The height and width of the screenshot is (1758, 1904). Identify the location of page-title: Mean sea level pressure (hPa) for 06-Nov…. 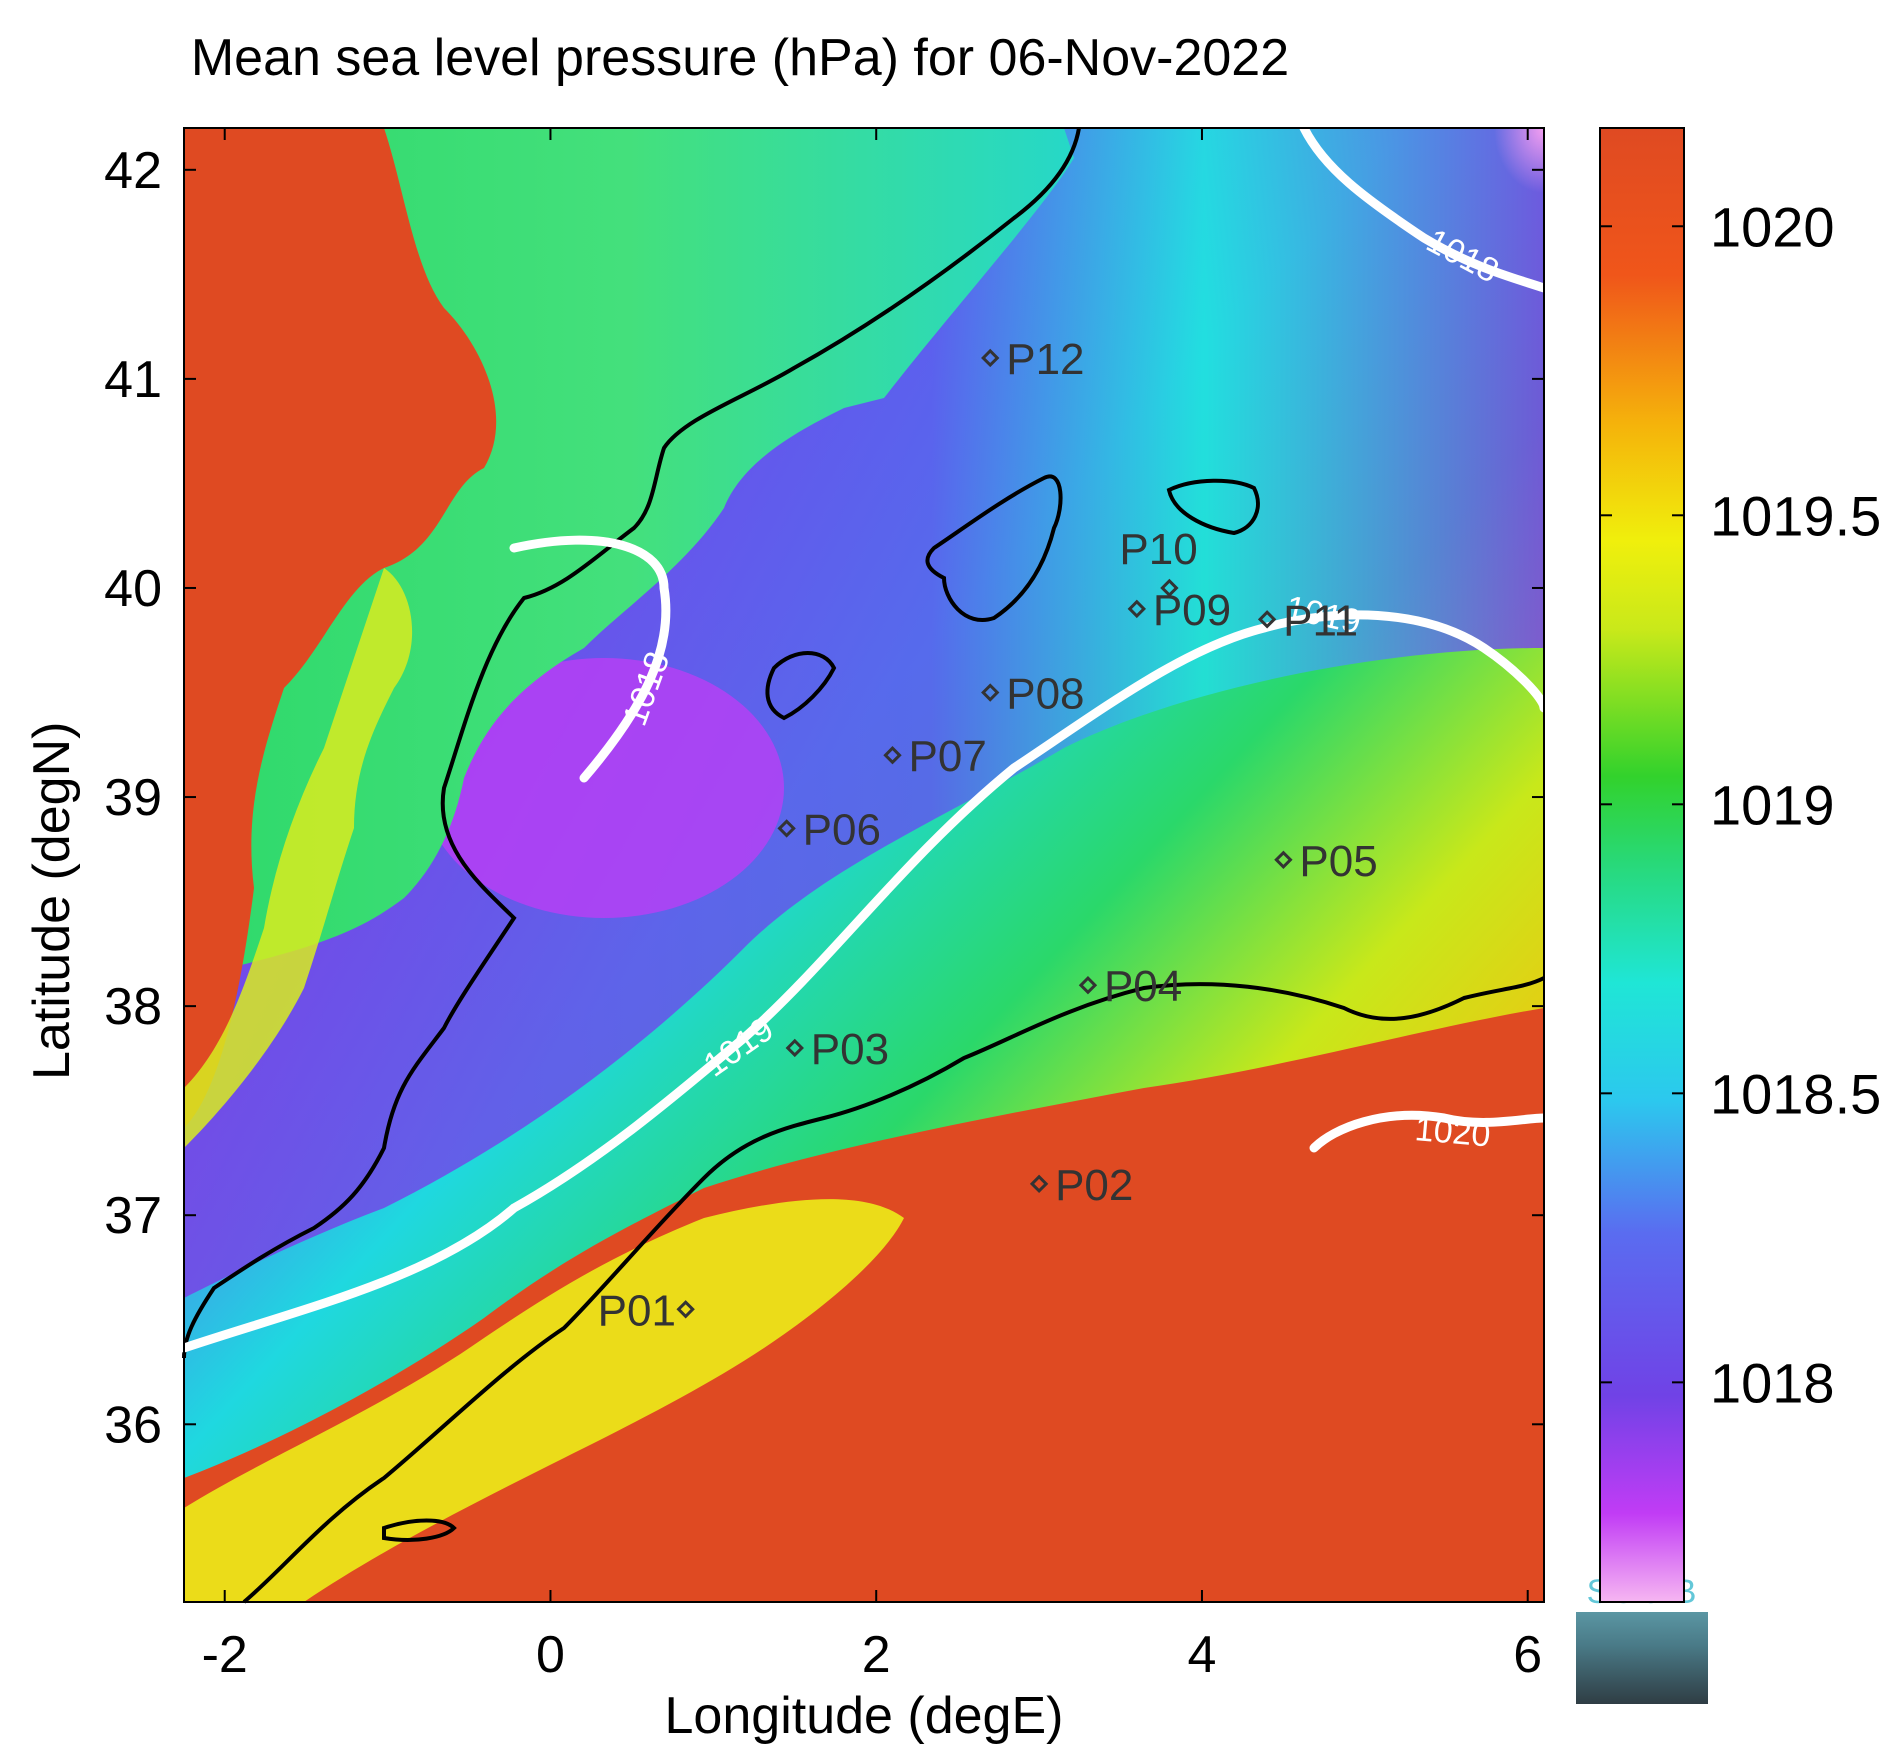
(740, 58).